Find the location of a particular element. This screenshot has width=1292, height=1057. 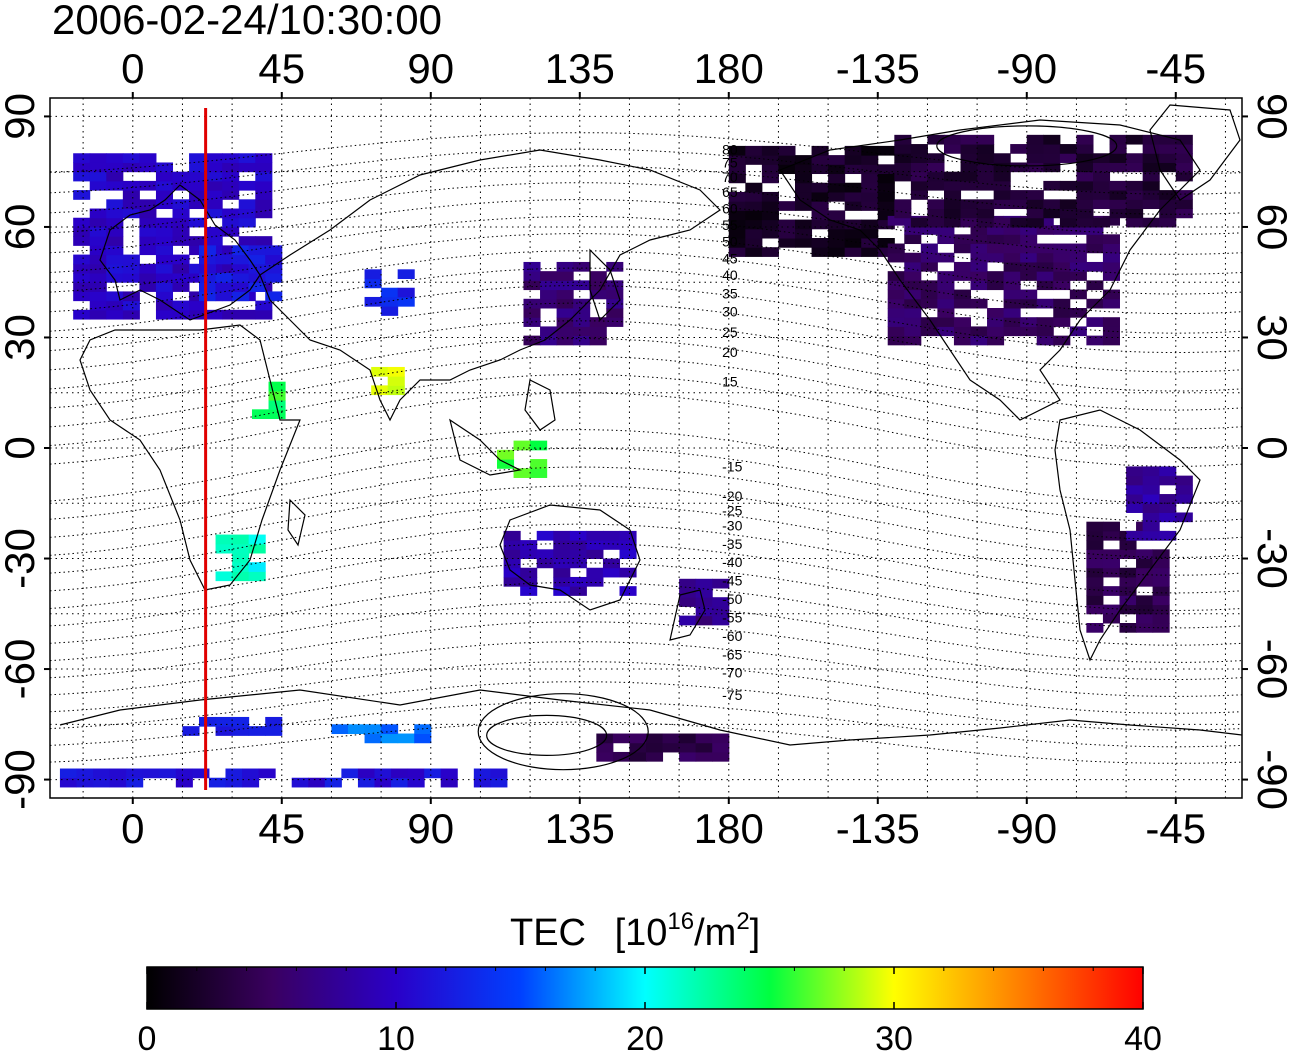

contour-label: -25 is located at coordinates (732, 511).